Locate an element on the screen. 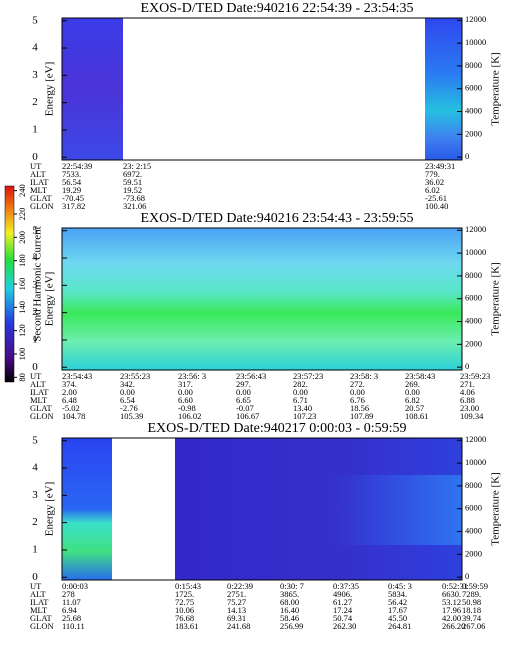  table-value: 16.40 is located at coordinates (289, 610).